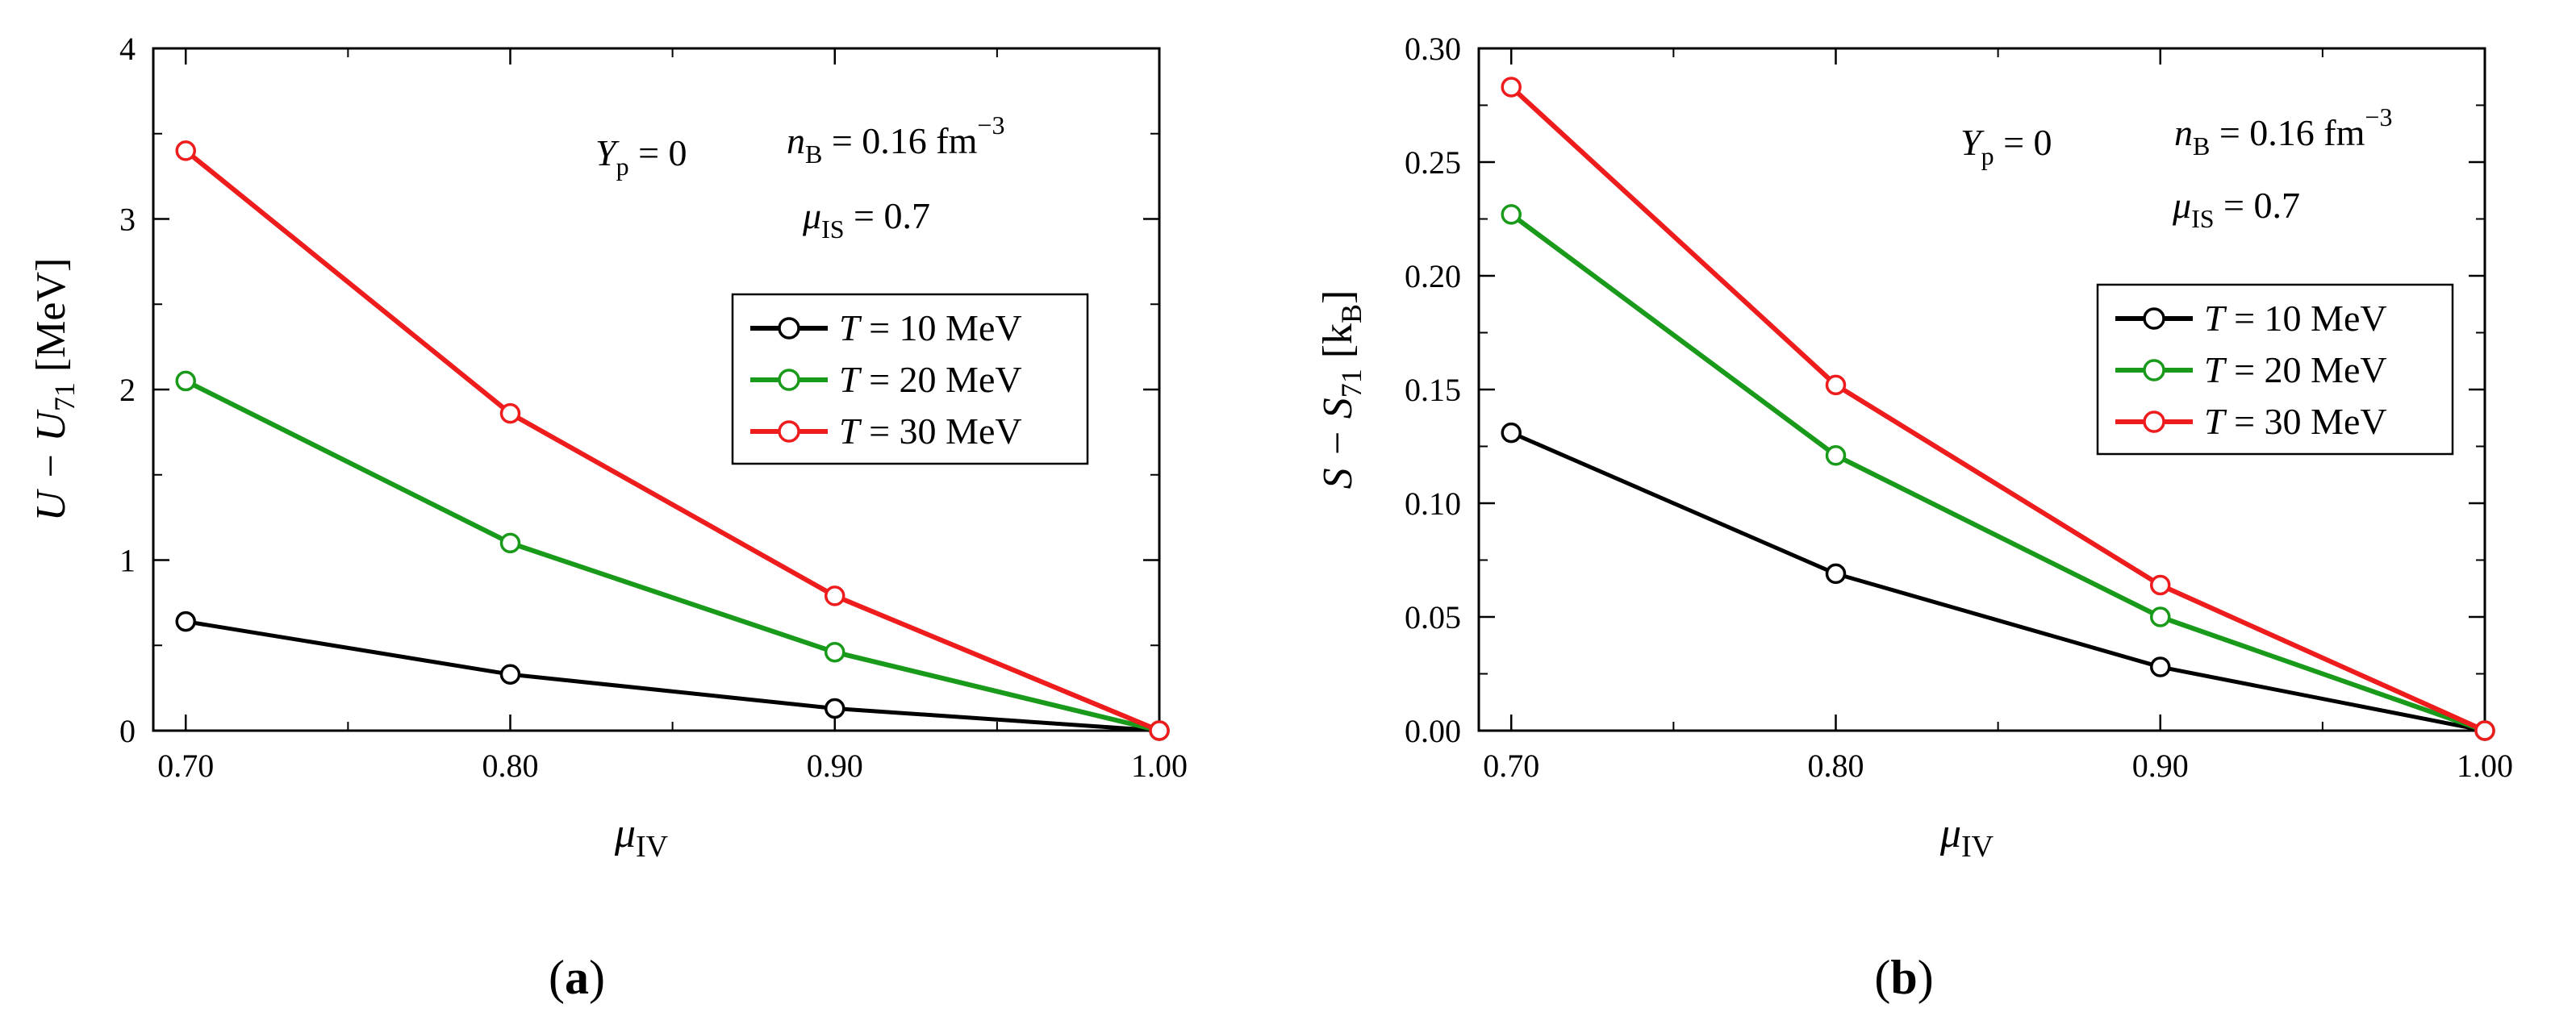  What do you see at coordinates (1904, 977) in the screenshot?
I see `caption-b: (b)` at bounding box center [1904, 977].